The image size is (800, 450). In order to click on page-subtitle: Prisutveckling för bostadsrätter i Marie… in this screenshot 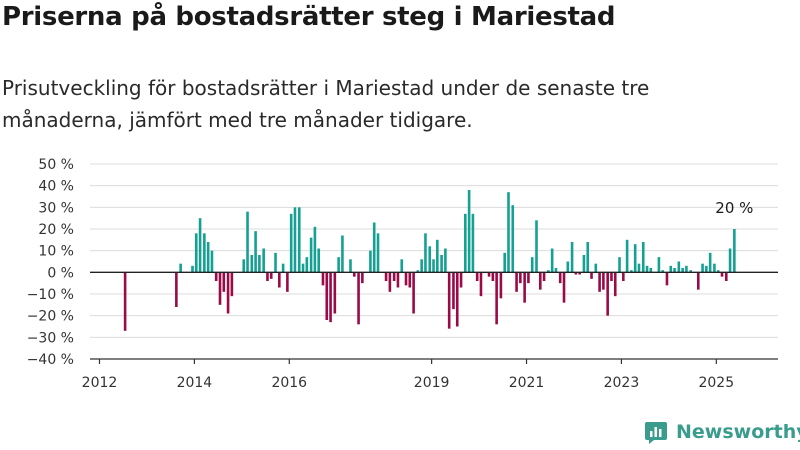, I will do `click(326, 104)`.